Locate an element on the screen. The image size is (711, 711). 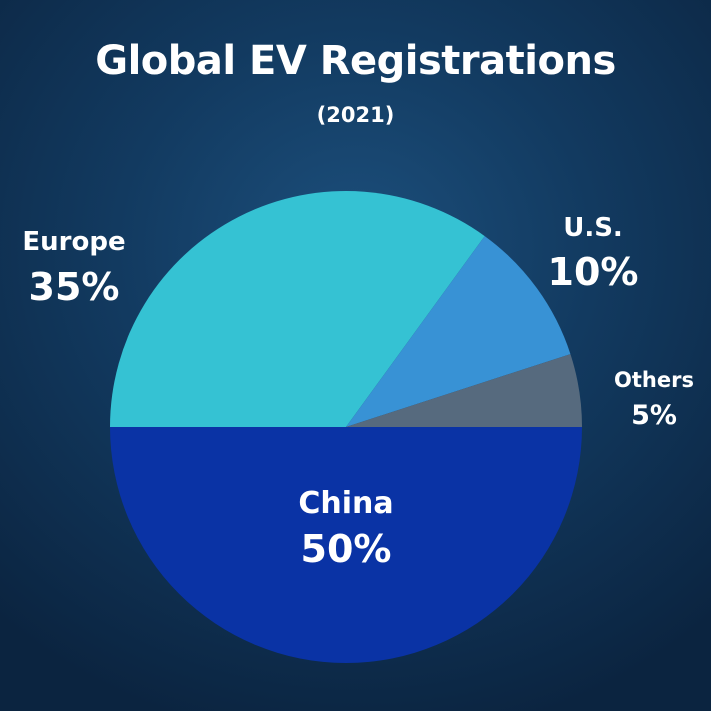
slice-label-europe: Europe is located at coordinates (73, 242).